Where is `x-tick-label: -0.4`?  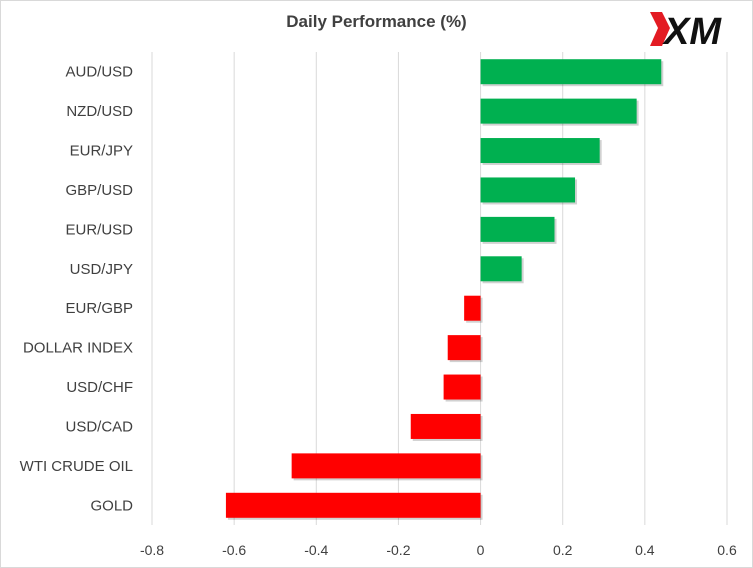
x-tick-label: -0.4 is located at coordinates (316, 550).